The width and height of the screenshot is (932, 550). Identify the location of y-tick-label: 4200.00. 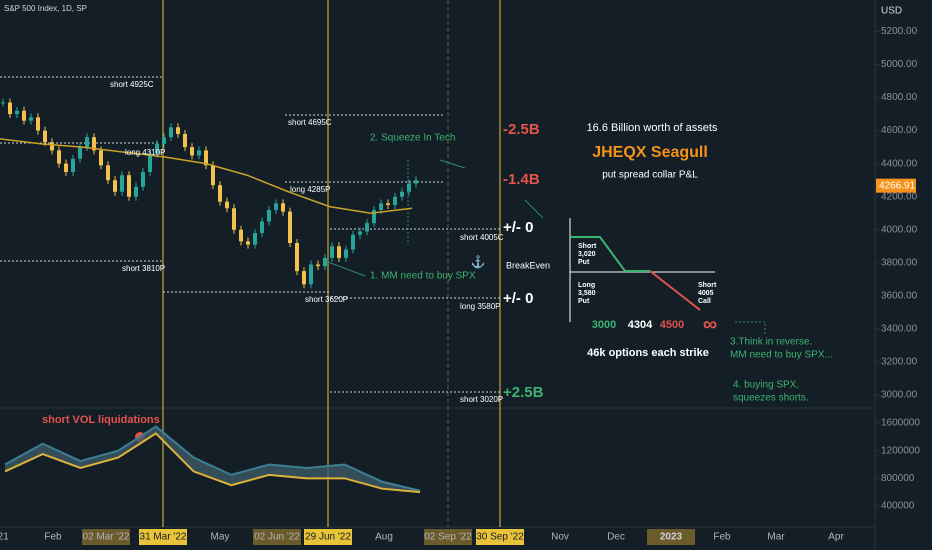
(899, 196).